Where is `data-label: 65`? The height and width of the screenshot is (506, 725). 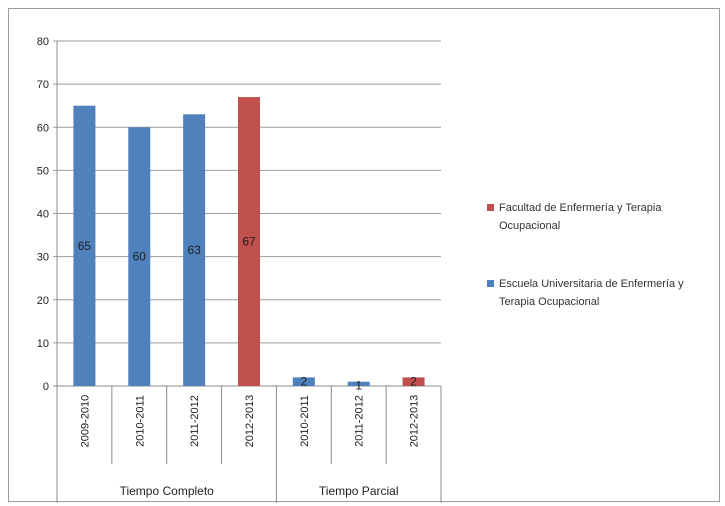 data-label: 65 is located at coordinates (85, 246).